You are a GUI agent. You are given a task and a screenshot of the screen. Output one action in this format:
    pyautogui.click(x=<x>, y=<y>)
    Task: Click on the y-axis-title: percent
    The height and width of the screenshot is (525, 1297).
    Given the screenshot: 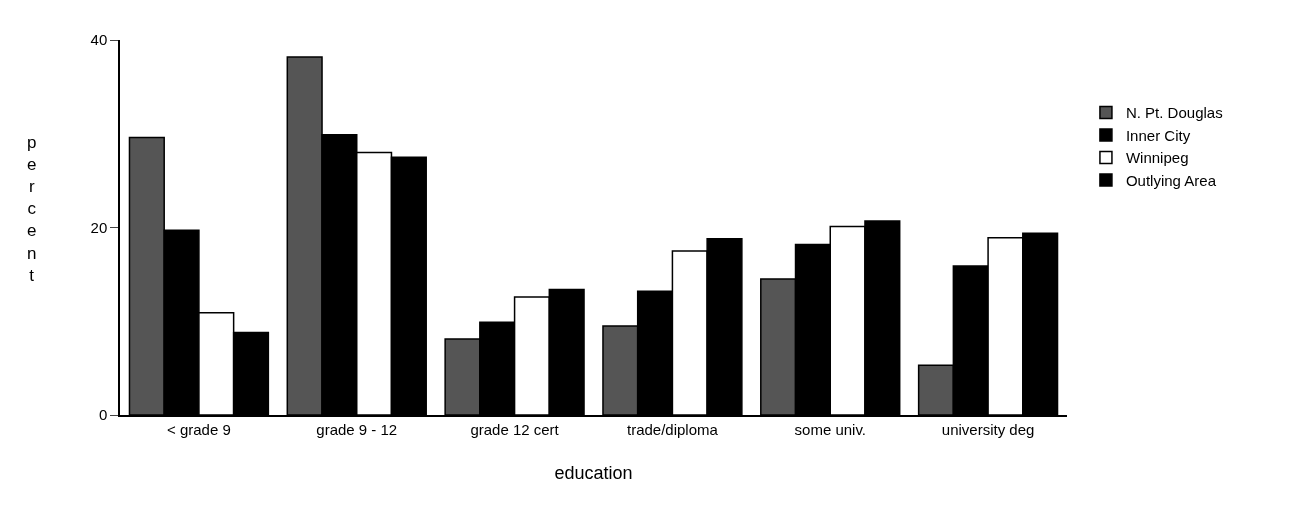 What is the action you would take?
    pyautogui.click(x=32, y=209)
    